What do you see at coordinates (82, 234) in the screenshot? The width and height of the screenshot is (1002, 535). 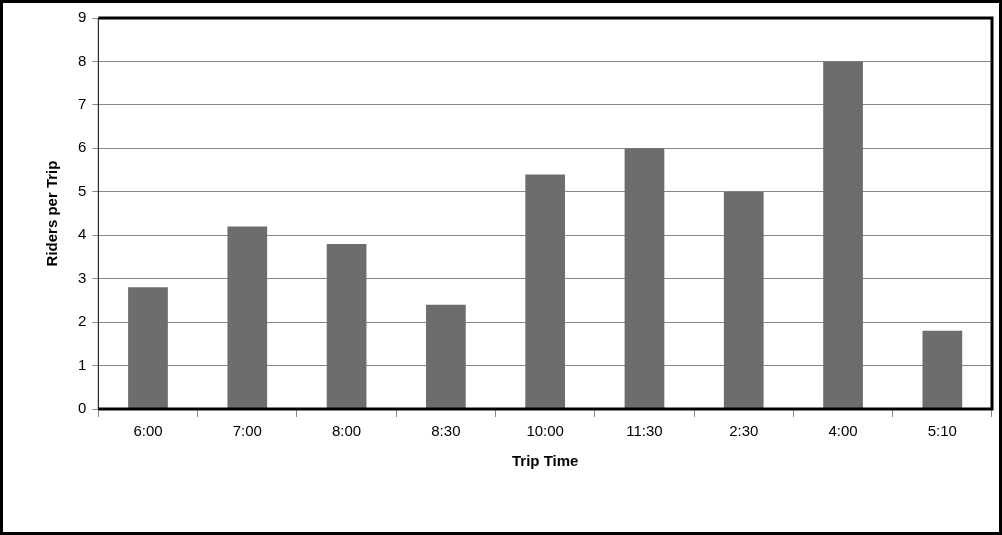 I see `y-tick-label: 4` at bounding box center [82, 234].